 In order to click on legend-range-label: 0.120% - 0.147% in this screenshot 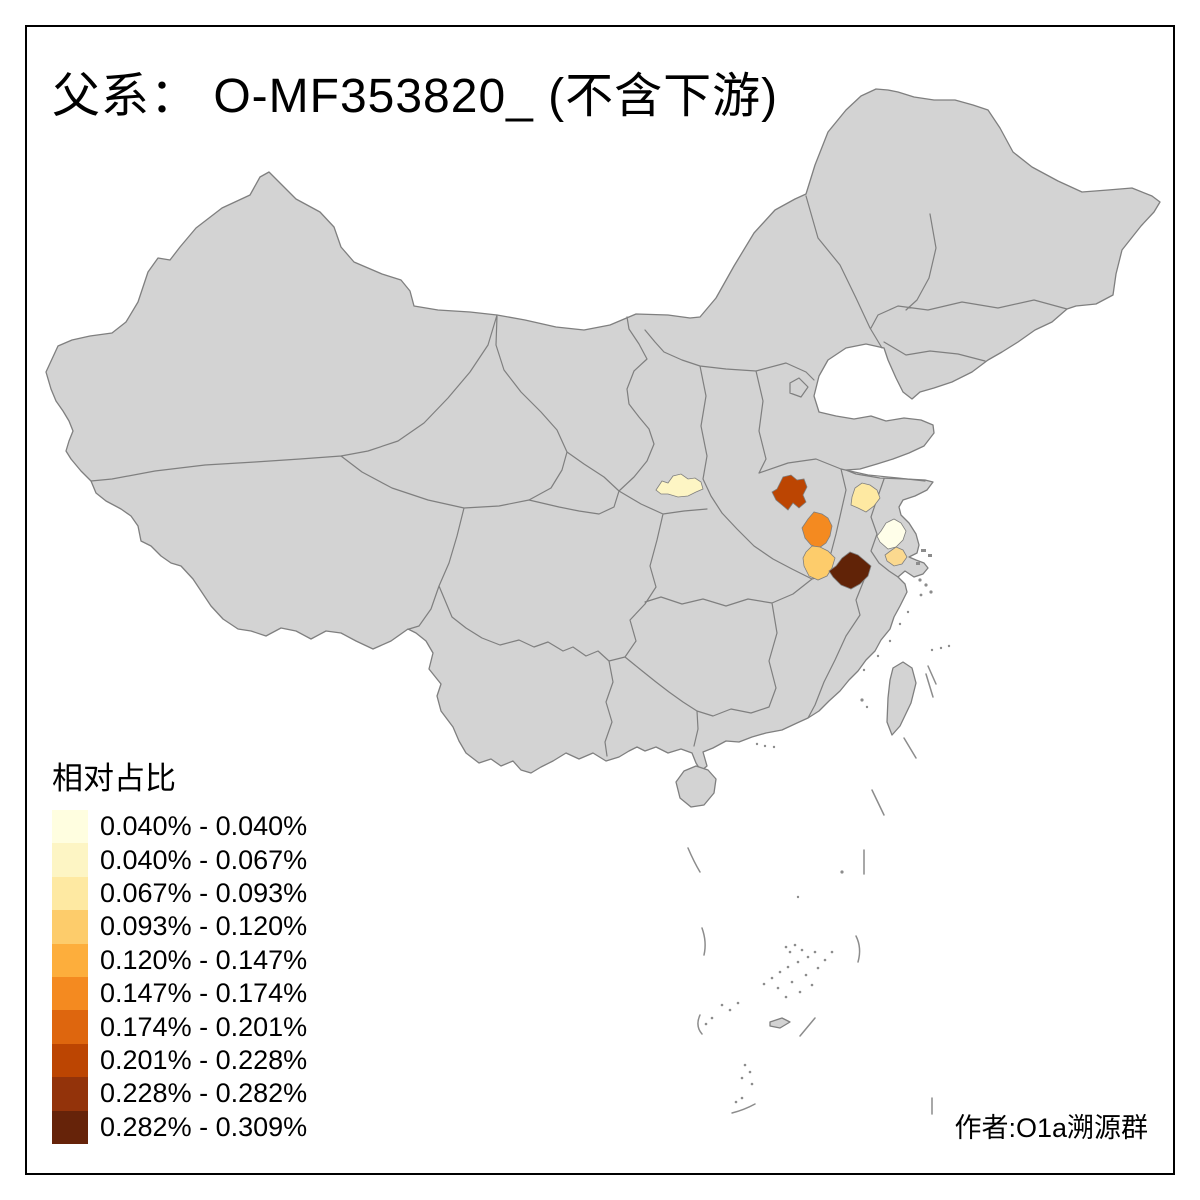, I will do `click(204, 959)`.